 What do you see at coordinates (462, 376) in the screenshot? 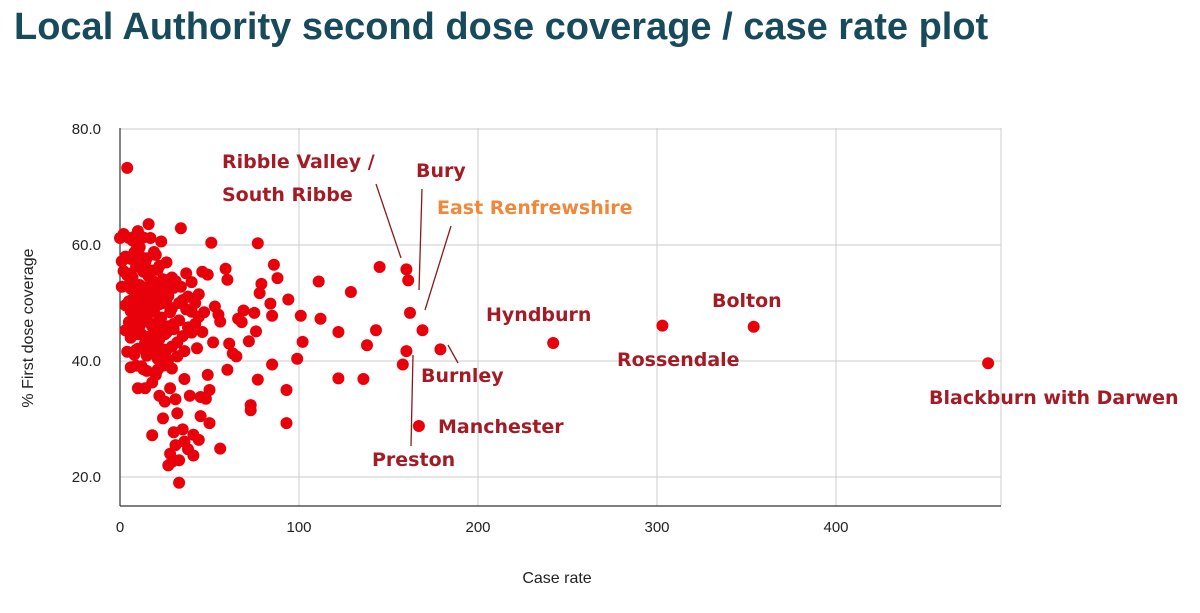
I see `point-annotation: Burnley` at bounding box center [462, 376].